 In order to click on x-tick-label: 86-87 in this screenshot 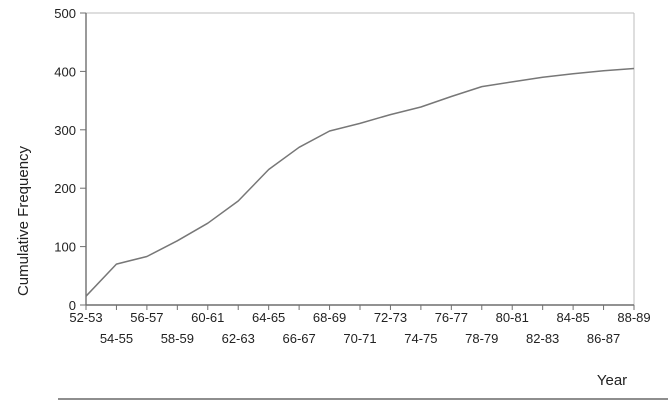, I will do `click(603, 338)`.